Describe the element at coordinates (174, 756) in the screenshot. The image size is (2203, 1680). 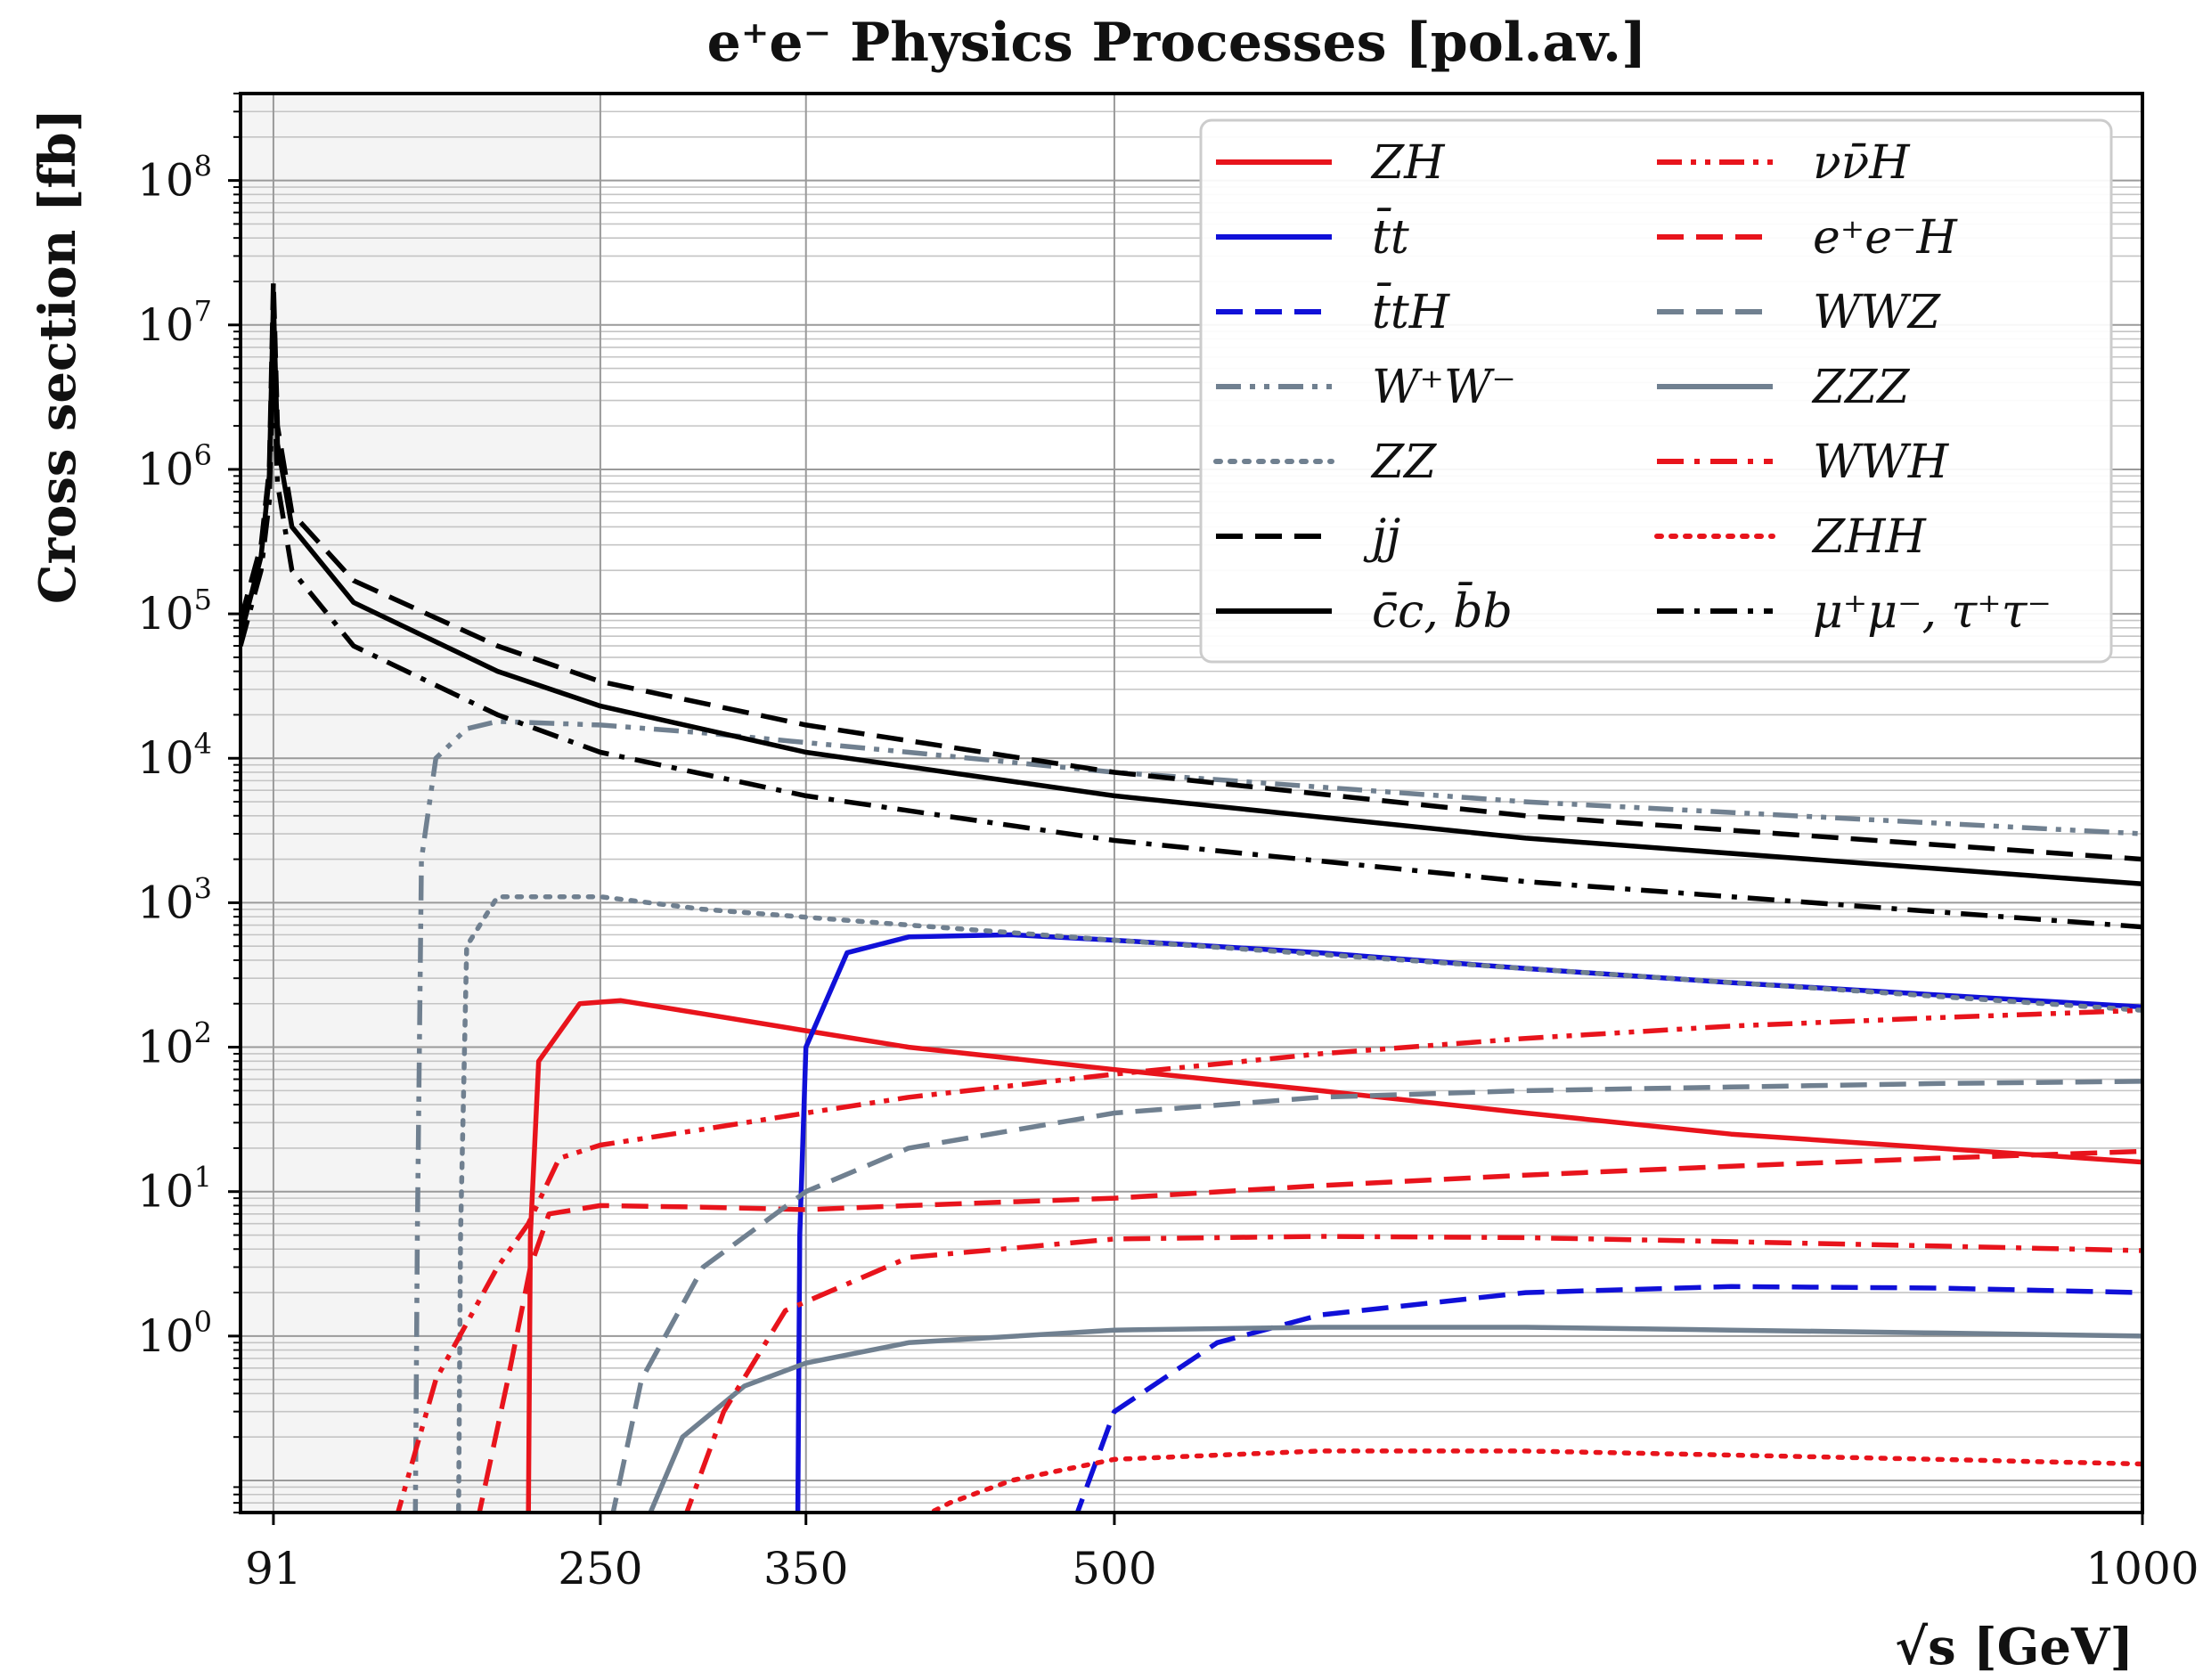
I see `y-tick-label: 10⁴` at that location.